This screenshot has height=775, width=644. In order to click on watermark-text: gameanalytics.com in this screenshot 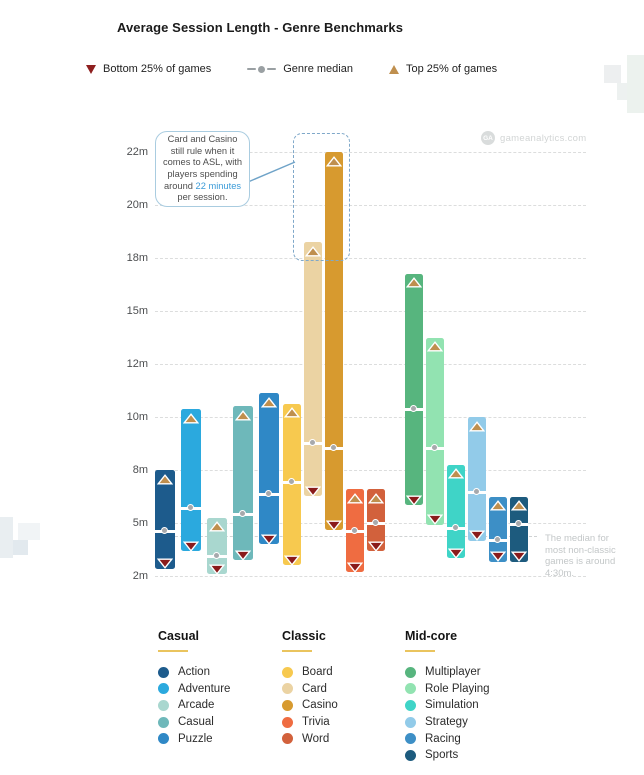, I will do `click(543, 138)`.